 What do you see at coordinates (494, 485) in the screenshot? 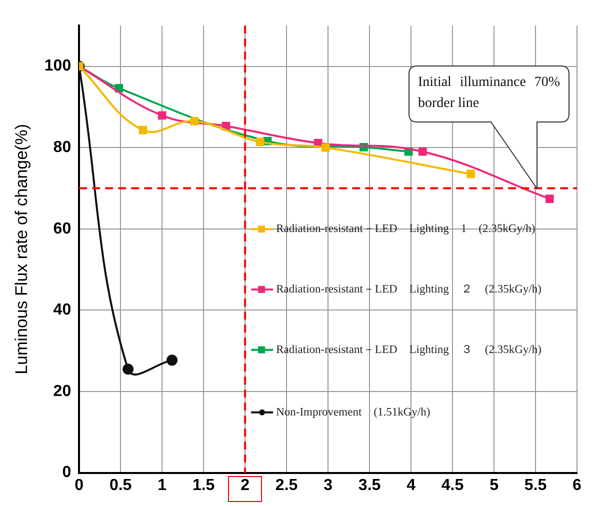
I see `x-tick-label: 5` at bounding box center [494, 485].